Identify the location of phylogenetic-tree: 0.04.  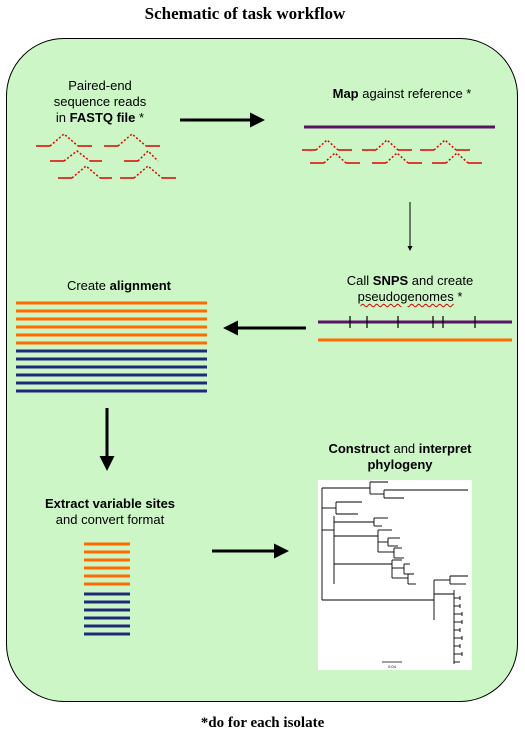
(395, 575).